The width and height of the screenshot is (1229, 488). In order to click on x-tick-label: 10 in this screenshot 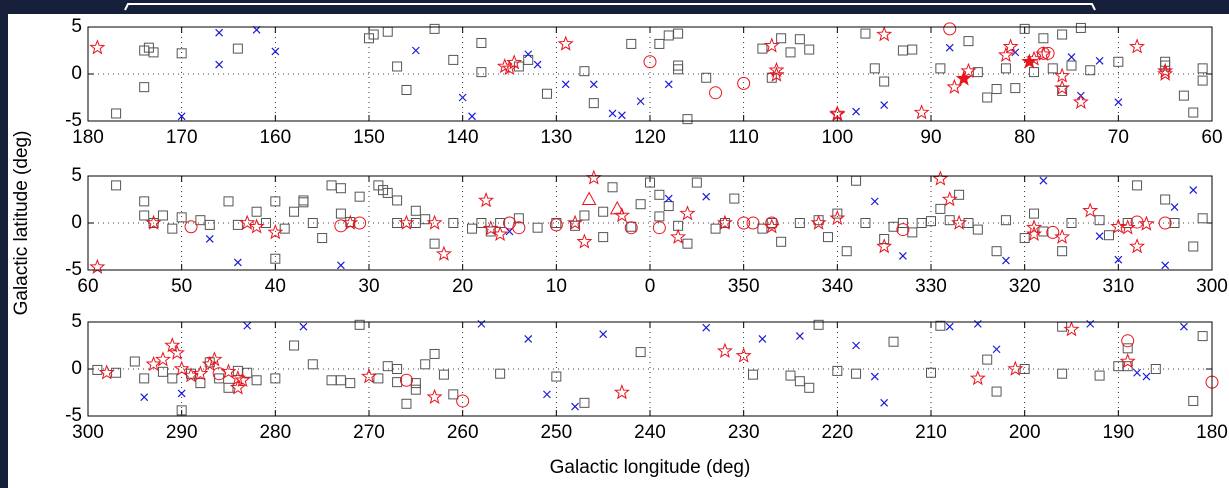, I will do `click(556, 286)`.